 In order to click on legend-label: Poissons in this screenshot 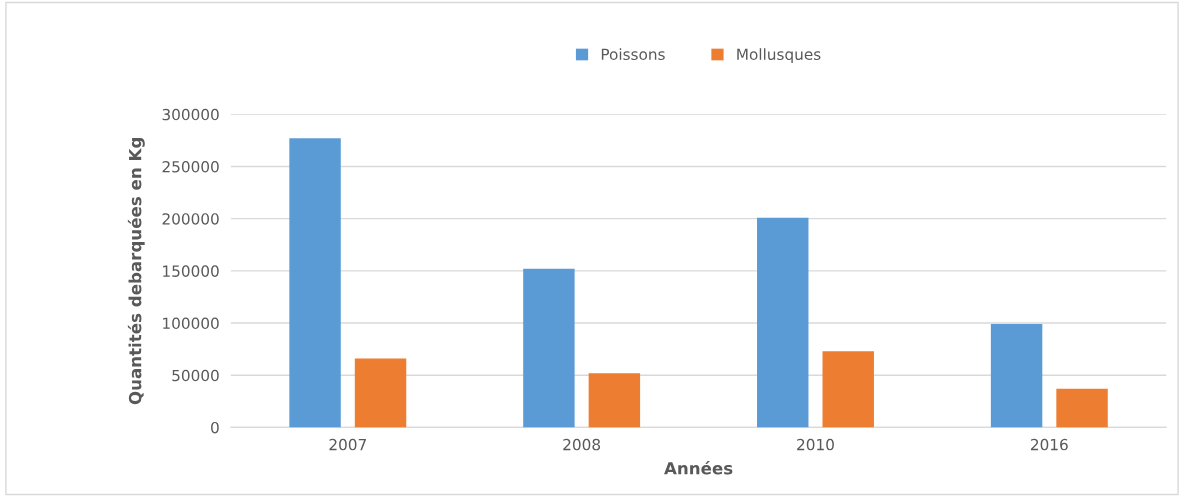, I will do `click(633, 54)`.